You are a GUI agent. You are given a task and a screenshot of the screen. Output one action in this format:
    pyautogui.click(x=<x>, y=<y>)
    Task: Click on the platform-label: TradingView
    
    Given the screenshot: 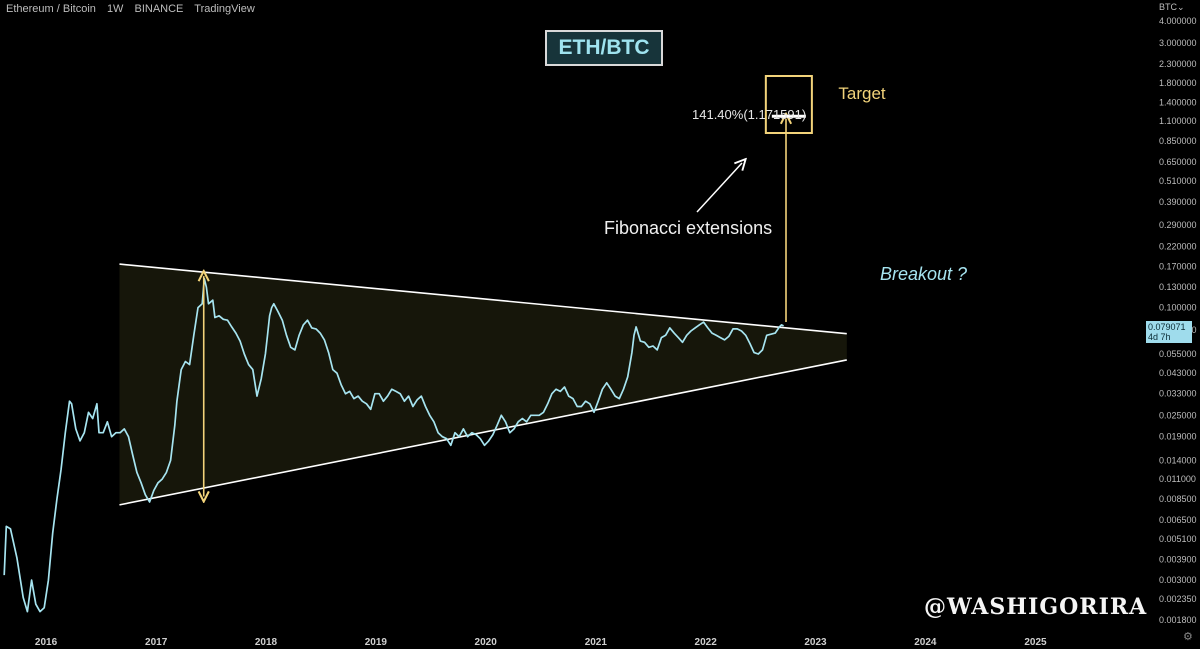 What is the action you would take?
    pyautogui.click(x=224, y=9)
    